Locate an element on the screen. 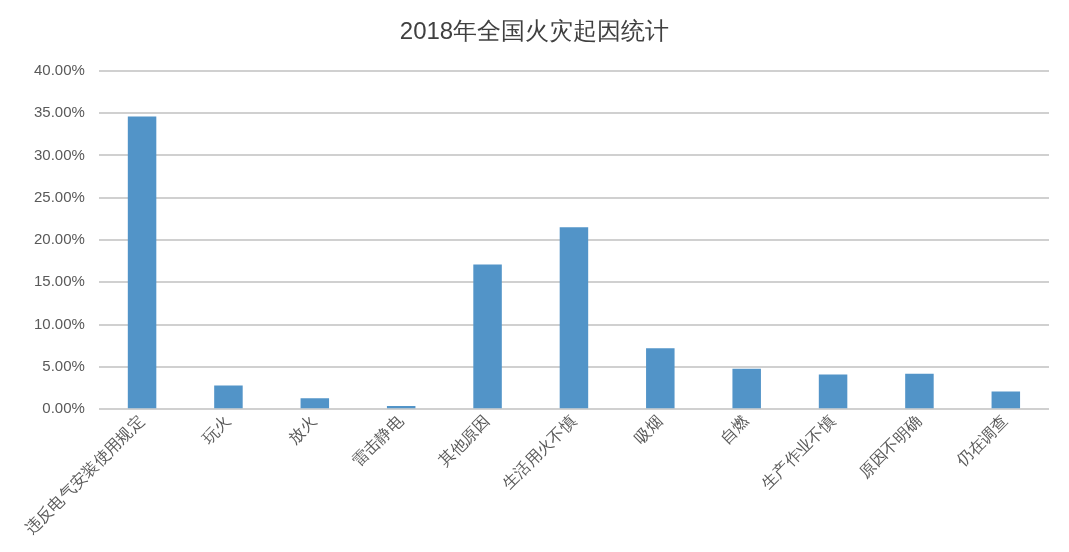 Image resolution: width=1069 pixels, height=552 pixels. x-tick-label: 仍在调查 is located at coordinates (982, 441).